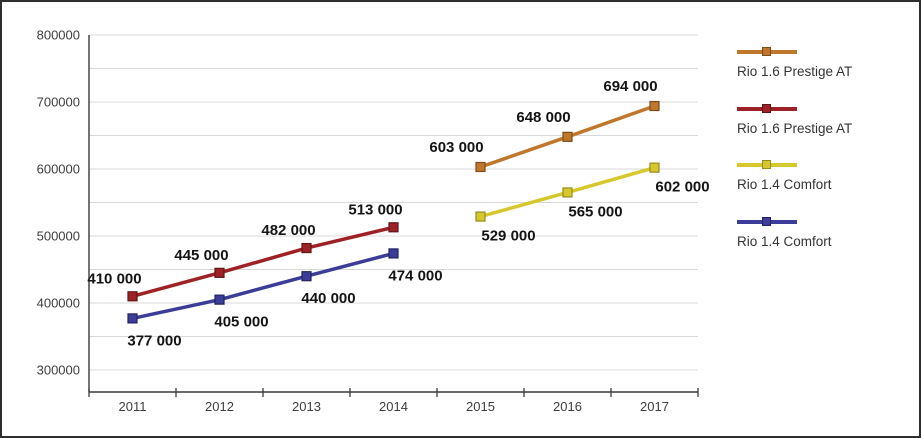 The height and width of the screenshot is (438, 921). I want to click on y-axis-tick-label: 600000, so click(58, 169).